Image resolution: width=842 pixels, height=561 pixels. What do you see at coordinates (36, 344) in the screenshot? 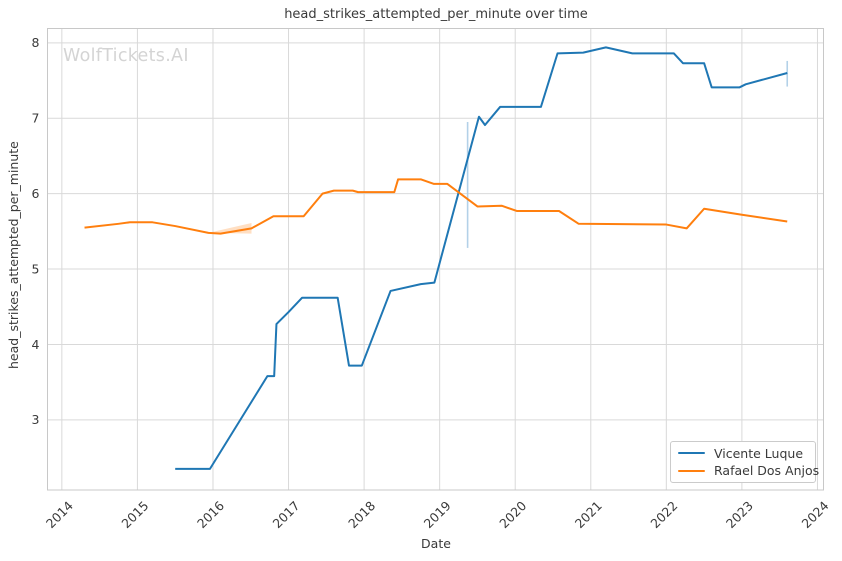
I see `y-tick-label: 4` at bounding box center [36, 344].